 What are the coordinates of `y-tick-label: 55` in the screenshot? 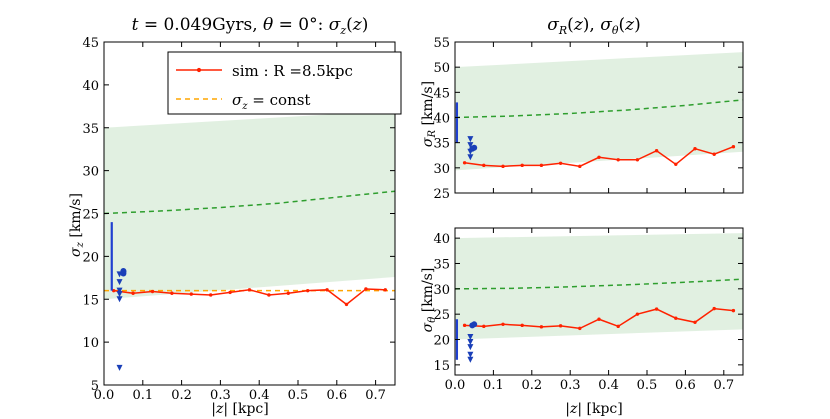 It's located at (441, 43).